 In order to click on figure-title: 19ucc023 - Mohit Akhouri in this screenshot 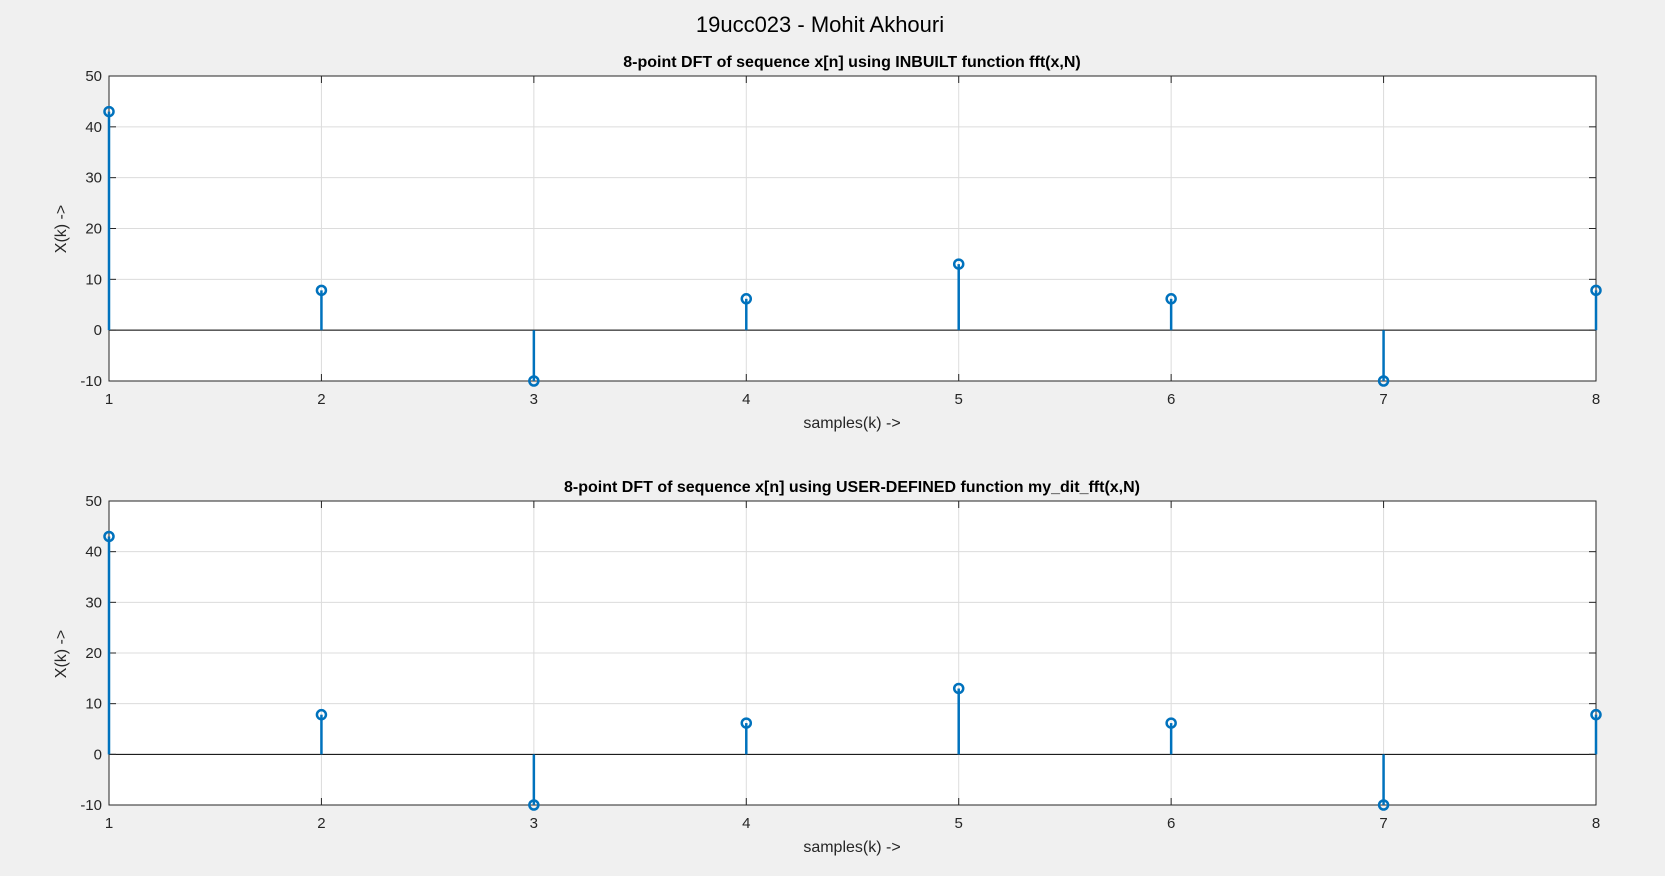, I will do `click(820, 24)`.